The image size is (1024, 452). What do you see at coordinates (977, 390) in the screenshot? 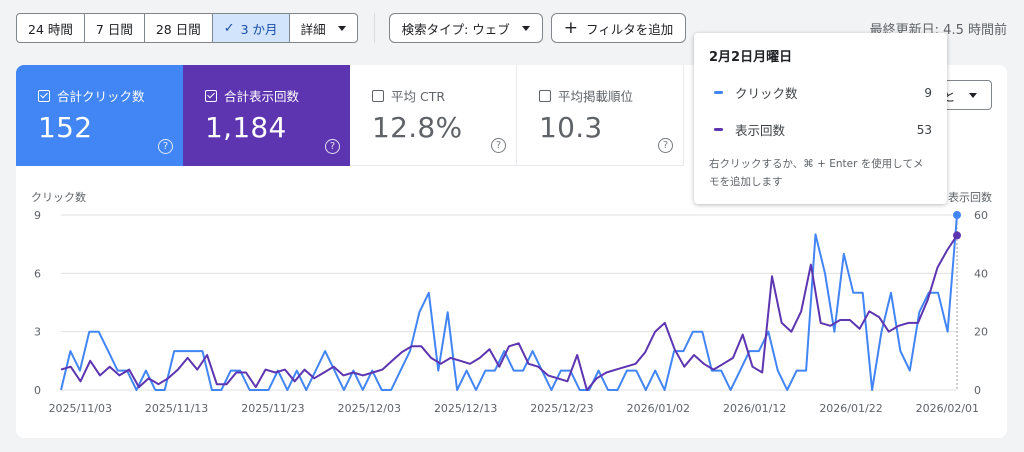
I see `y-right-tick-label: 0` at bounding box center [977, 390].